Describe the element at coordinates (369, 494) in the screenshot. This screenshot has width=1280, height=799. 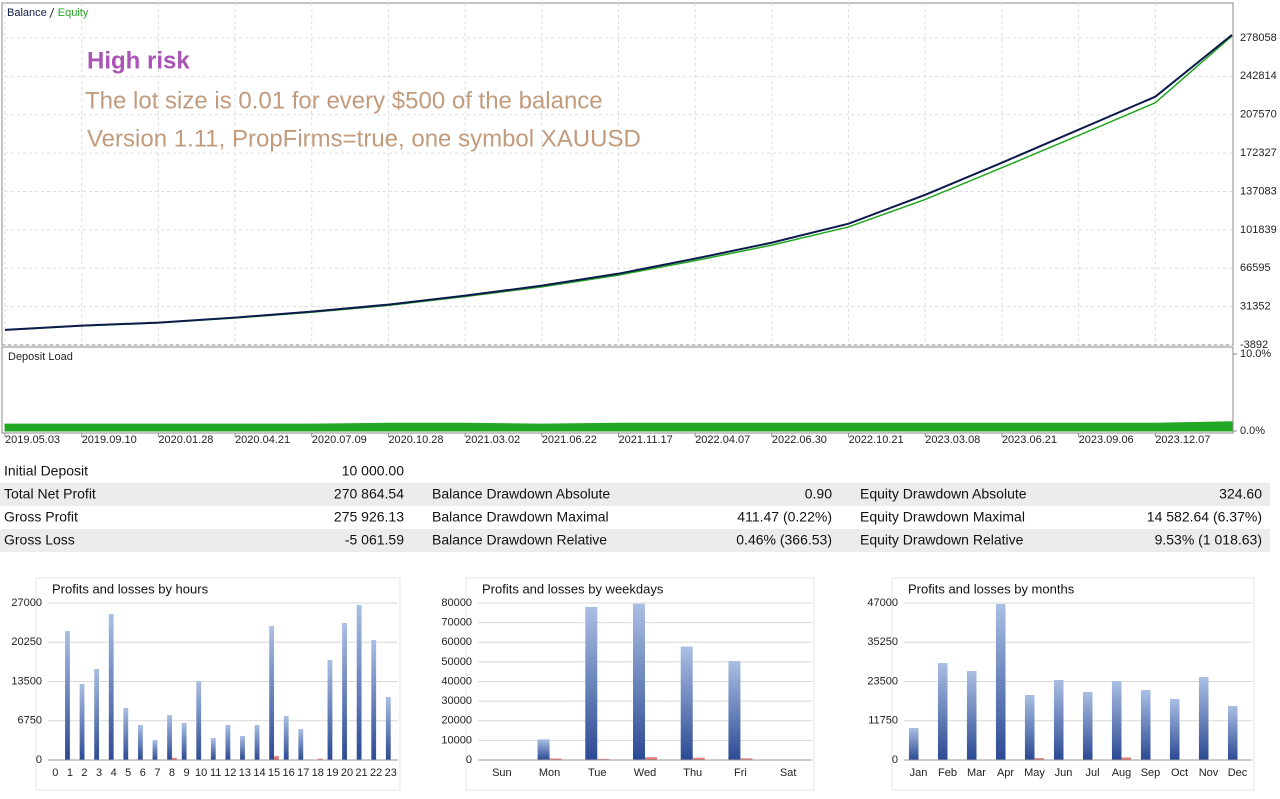
I see `stat-value: 270 864.54` at that location.